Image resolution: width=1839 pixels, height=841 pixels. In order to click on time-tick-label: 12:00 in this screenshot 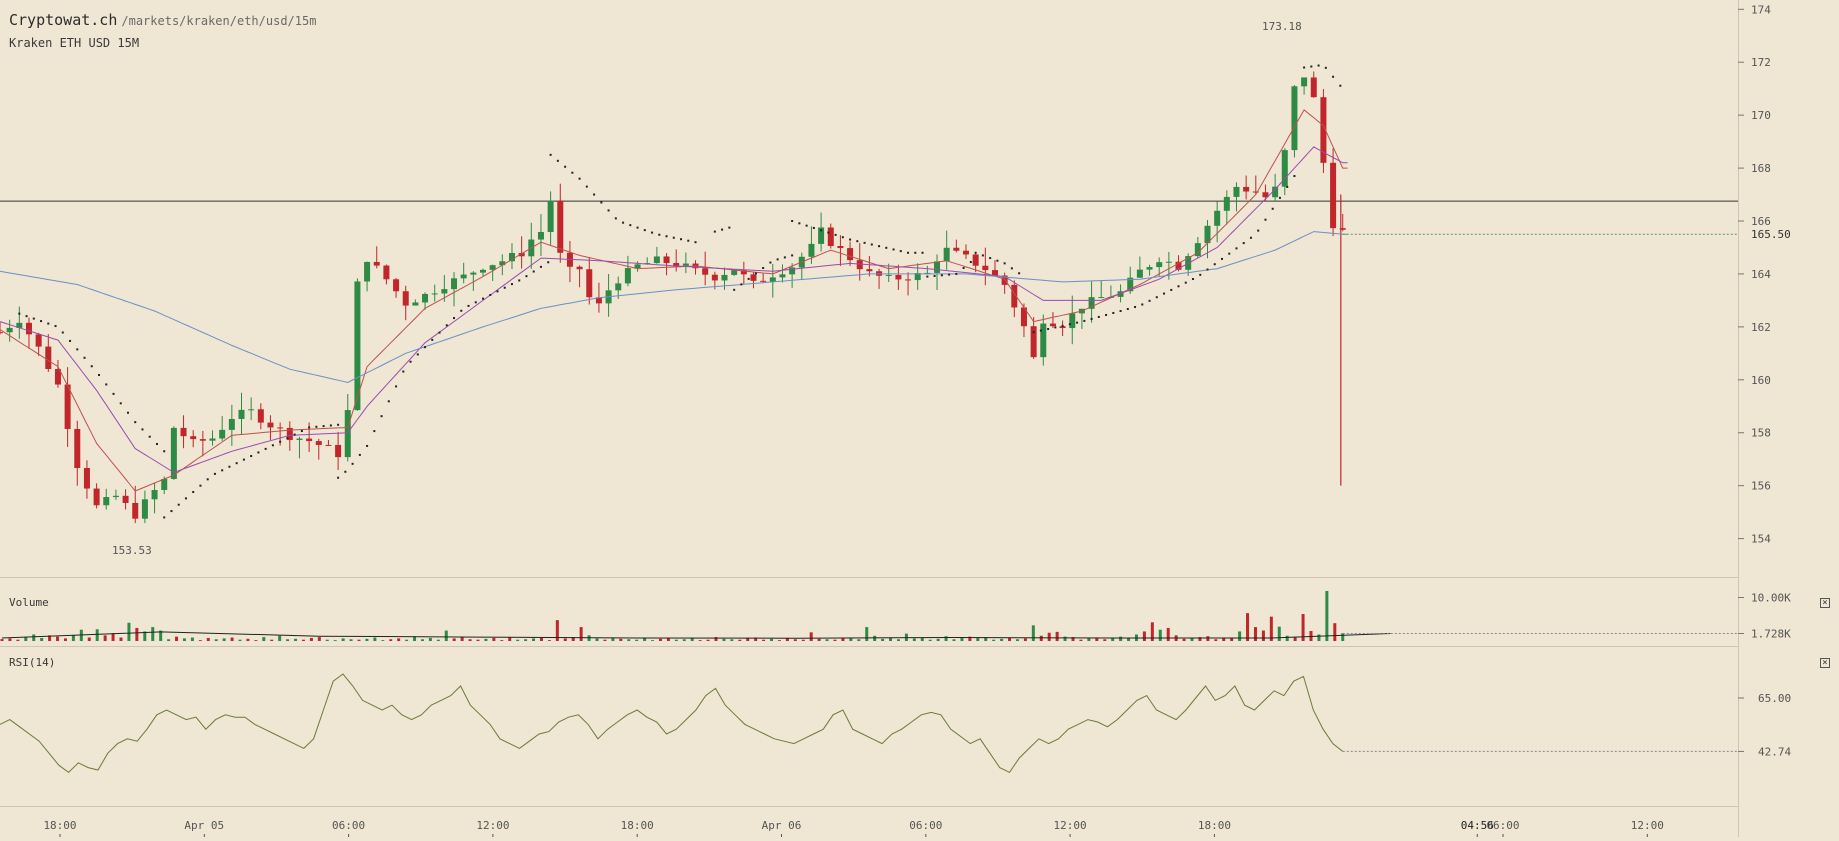, I will do `click(1647, 825)`.